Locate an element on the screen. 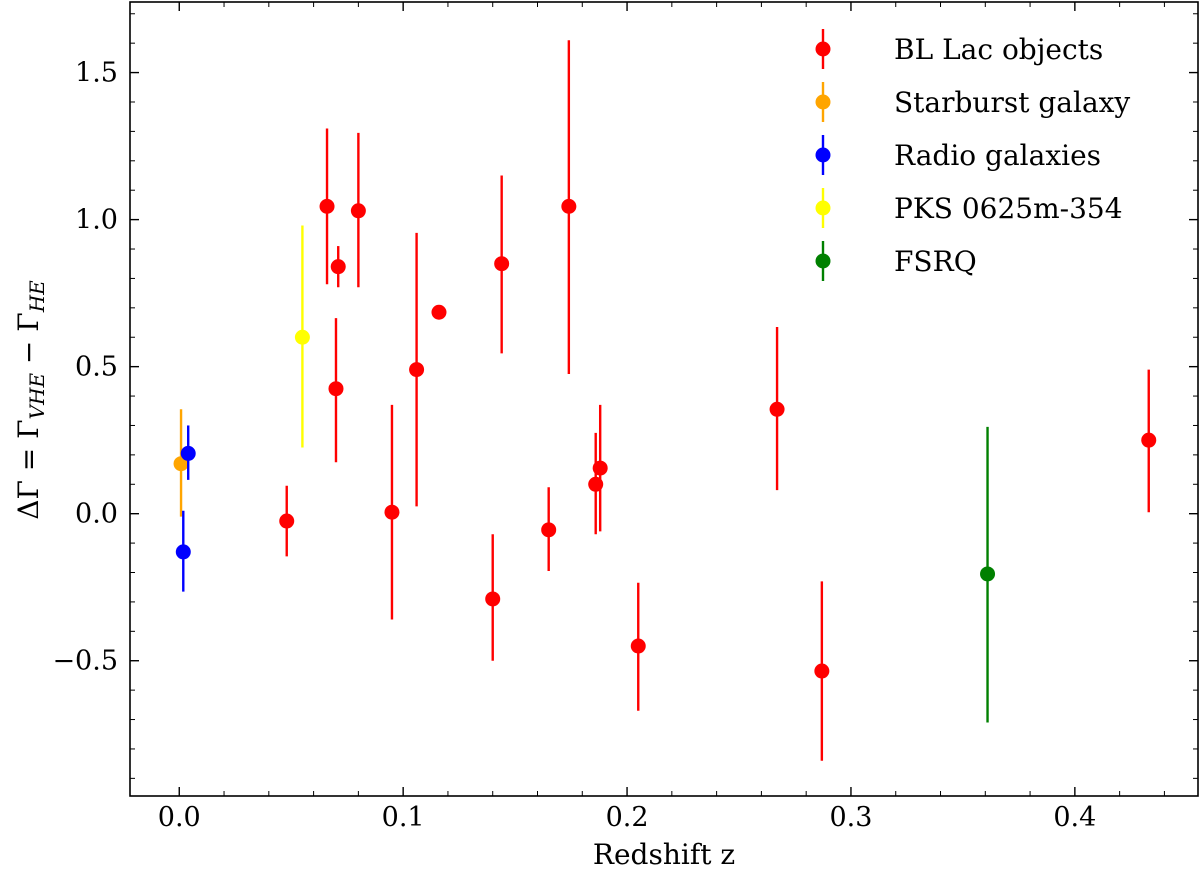 The width and height of the screenshot is (1200, 881). y-axis-label-main: ΔΓ = Γ is located at coordinates (28, 469).